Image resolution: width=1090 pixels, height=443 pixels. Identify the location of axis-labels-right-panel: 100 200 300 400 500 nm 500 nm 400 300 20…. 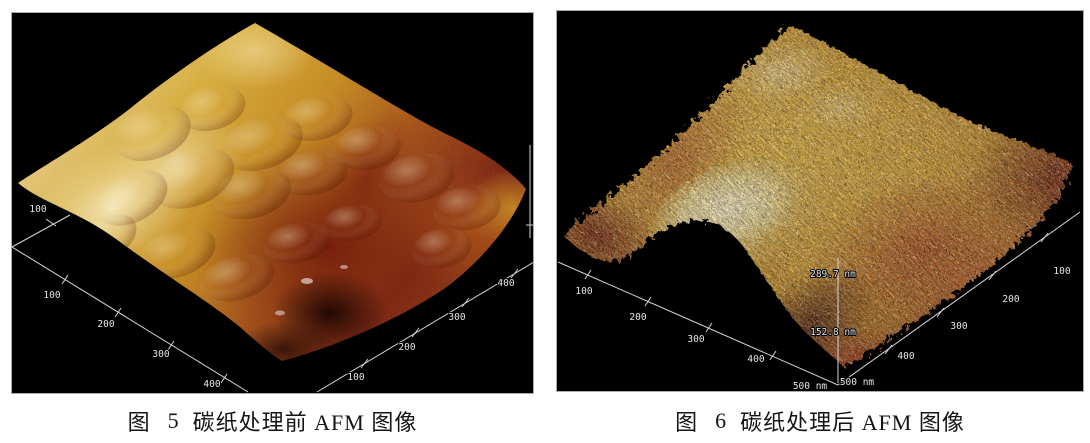
(822, 328).